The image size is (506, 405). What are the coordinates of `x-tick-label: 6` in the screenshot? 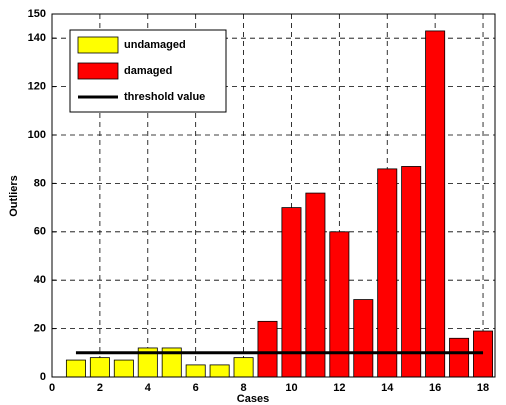 It's located at (196, 388).